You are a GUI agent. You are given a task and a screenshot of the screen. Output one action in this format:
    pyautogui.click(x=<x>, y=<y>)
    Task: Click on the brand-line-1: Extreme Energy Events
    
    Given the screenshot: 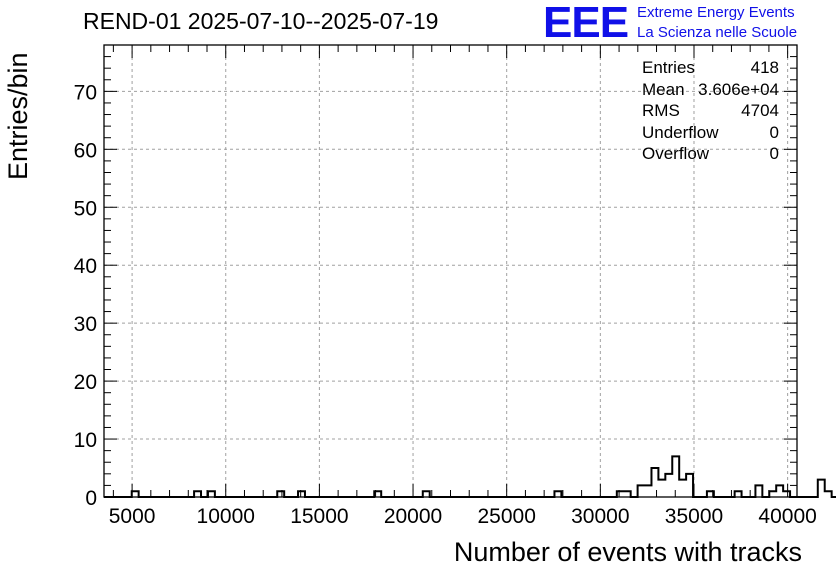 What is the action you would take?
    pyautogui.click(x=716, y=12)
    